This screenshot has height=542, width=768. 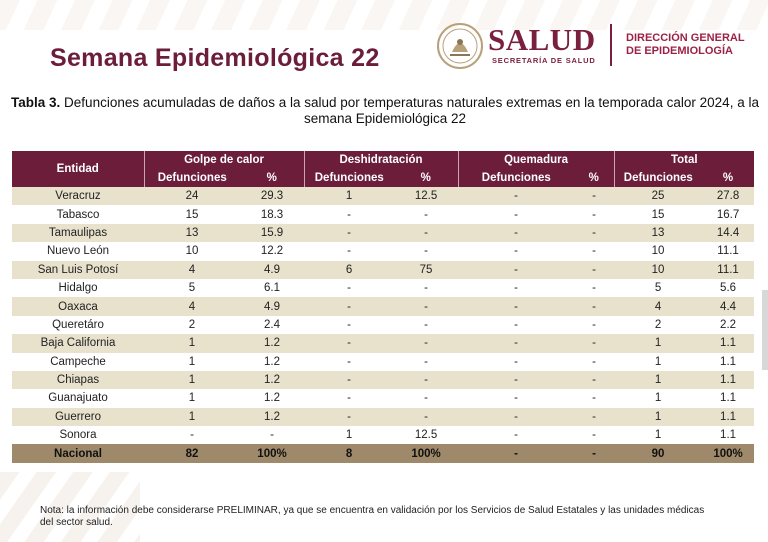 What do you see at coordinates (78, 251) in the screenshot?
I see `entity-name-cell: Nuevo León` at bounding box center [78, 251].